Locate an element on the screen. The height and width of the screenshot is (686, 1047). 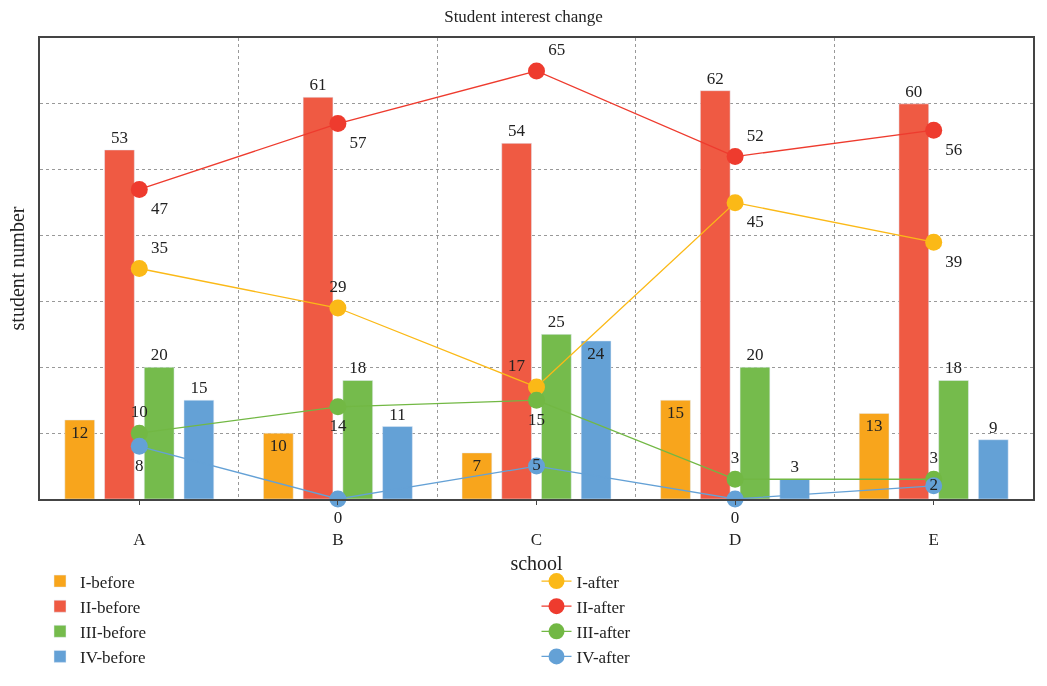
data-label: 60 is located at coordinates (914, 91).